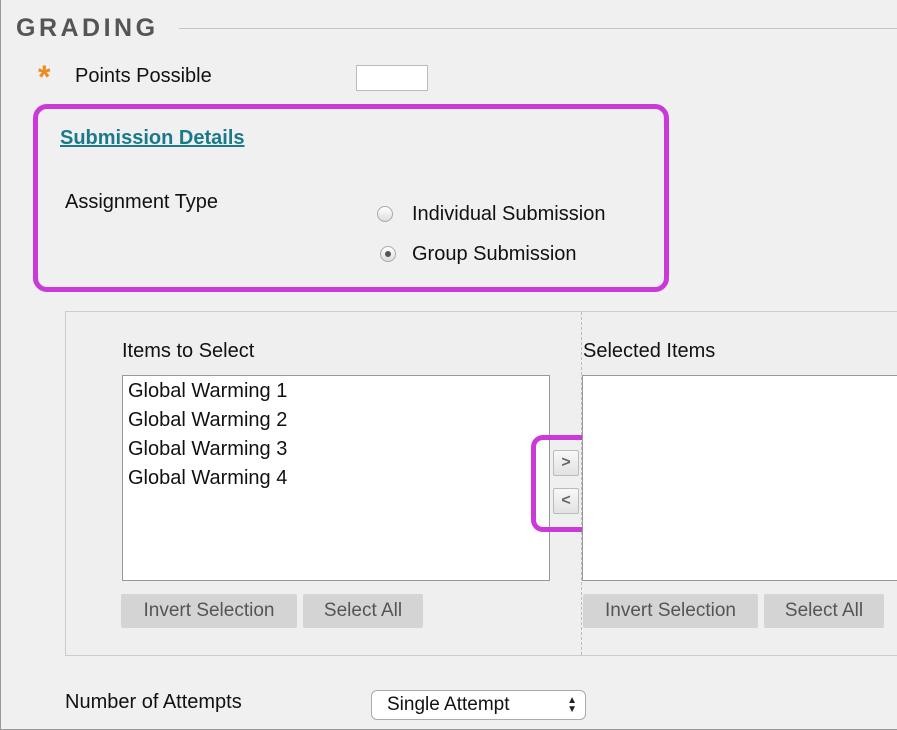  Describe the element at coordinates (208, 420) in the screenshot. I see `list-item: Global Warming 2` at that location.